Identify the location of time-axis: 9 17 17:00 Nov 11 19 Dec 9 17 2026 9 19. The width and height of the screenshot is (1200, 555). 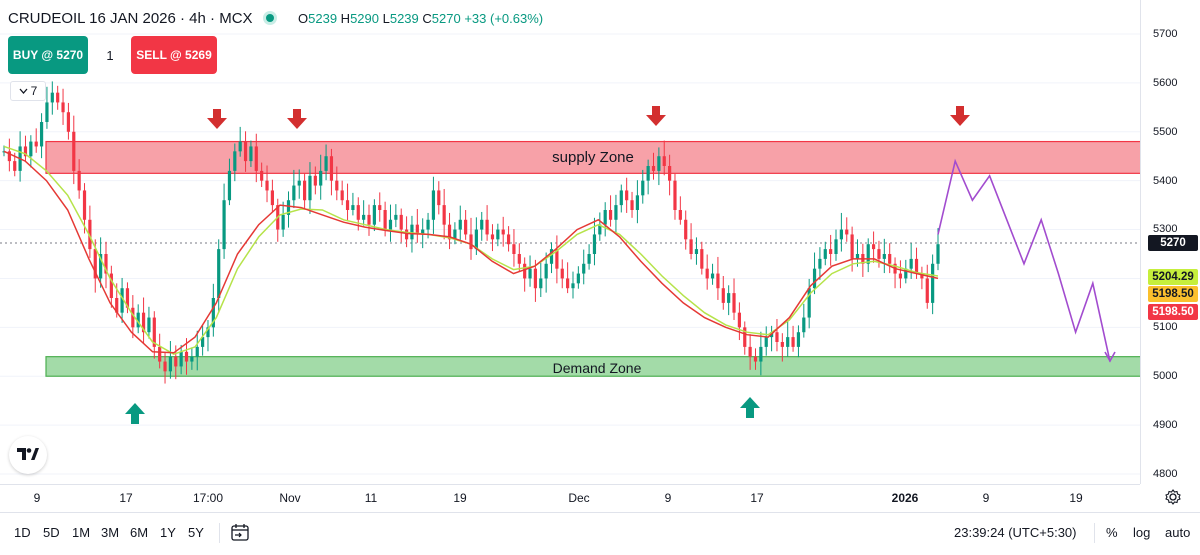
(570, 498).